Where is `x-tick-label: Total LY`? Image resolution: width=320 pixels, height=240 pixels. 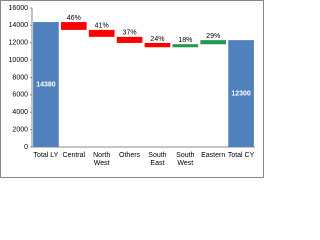
x-tick-label: Total LY is located at coordinates (46, 155).